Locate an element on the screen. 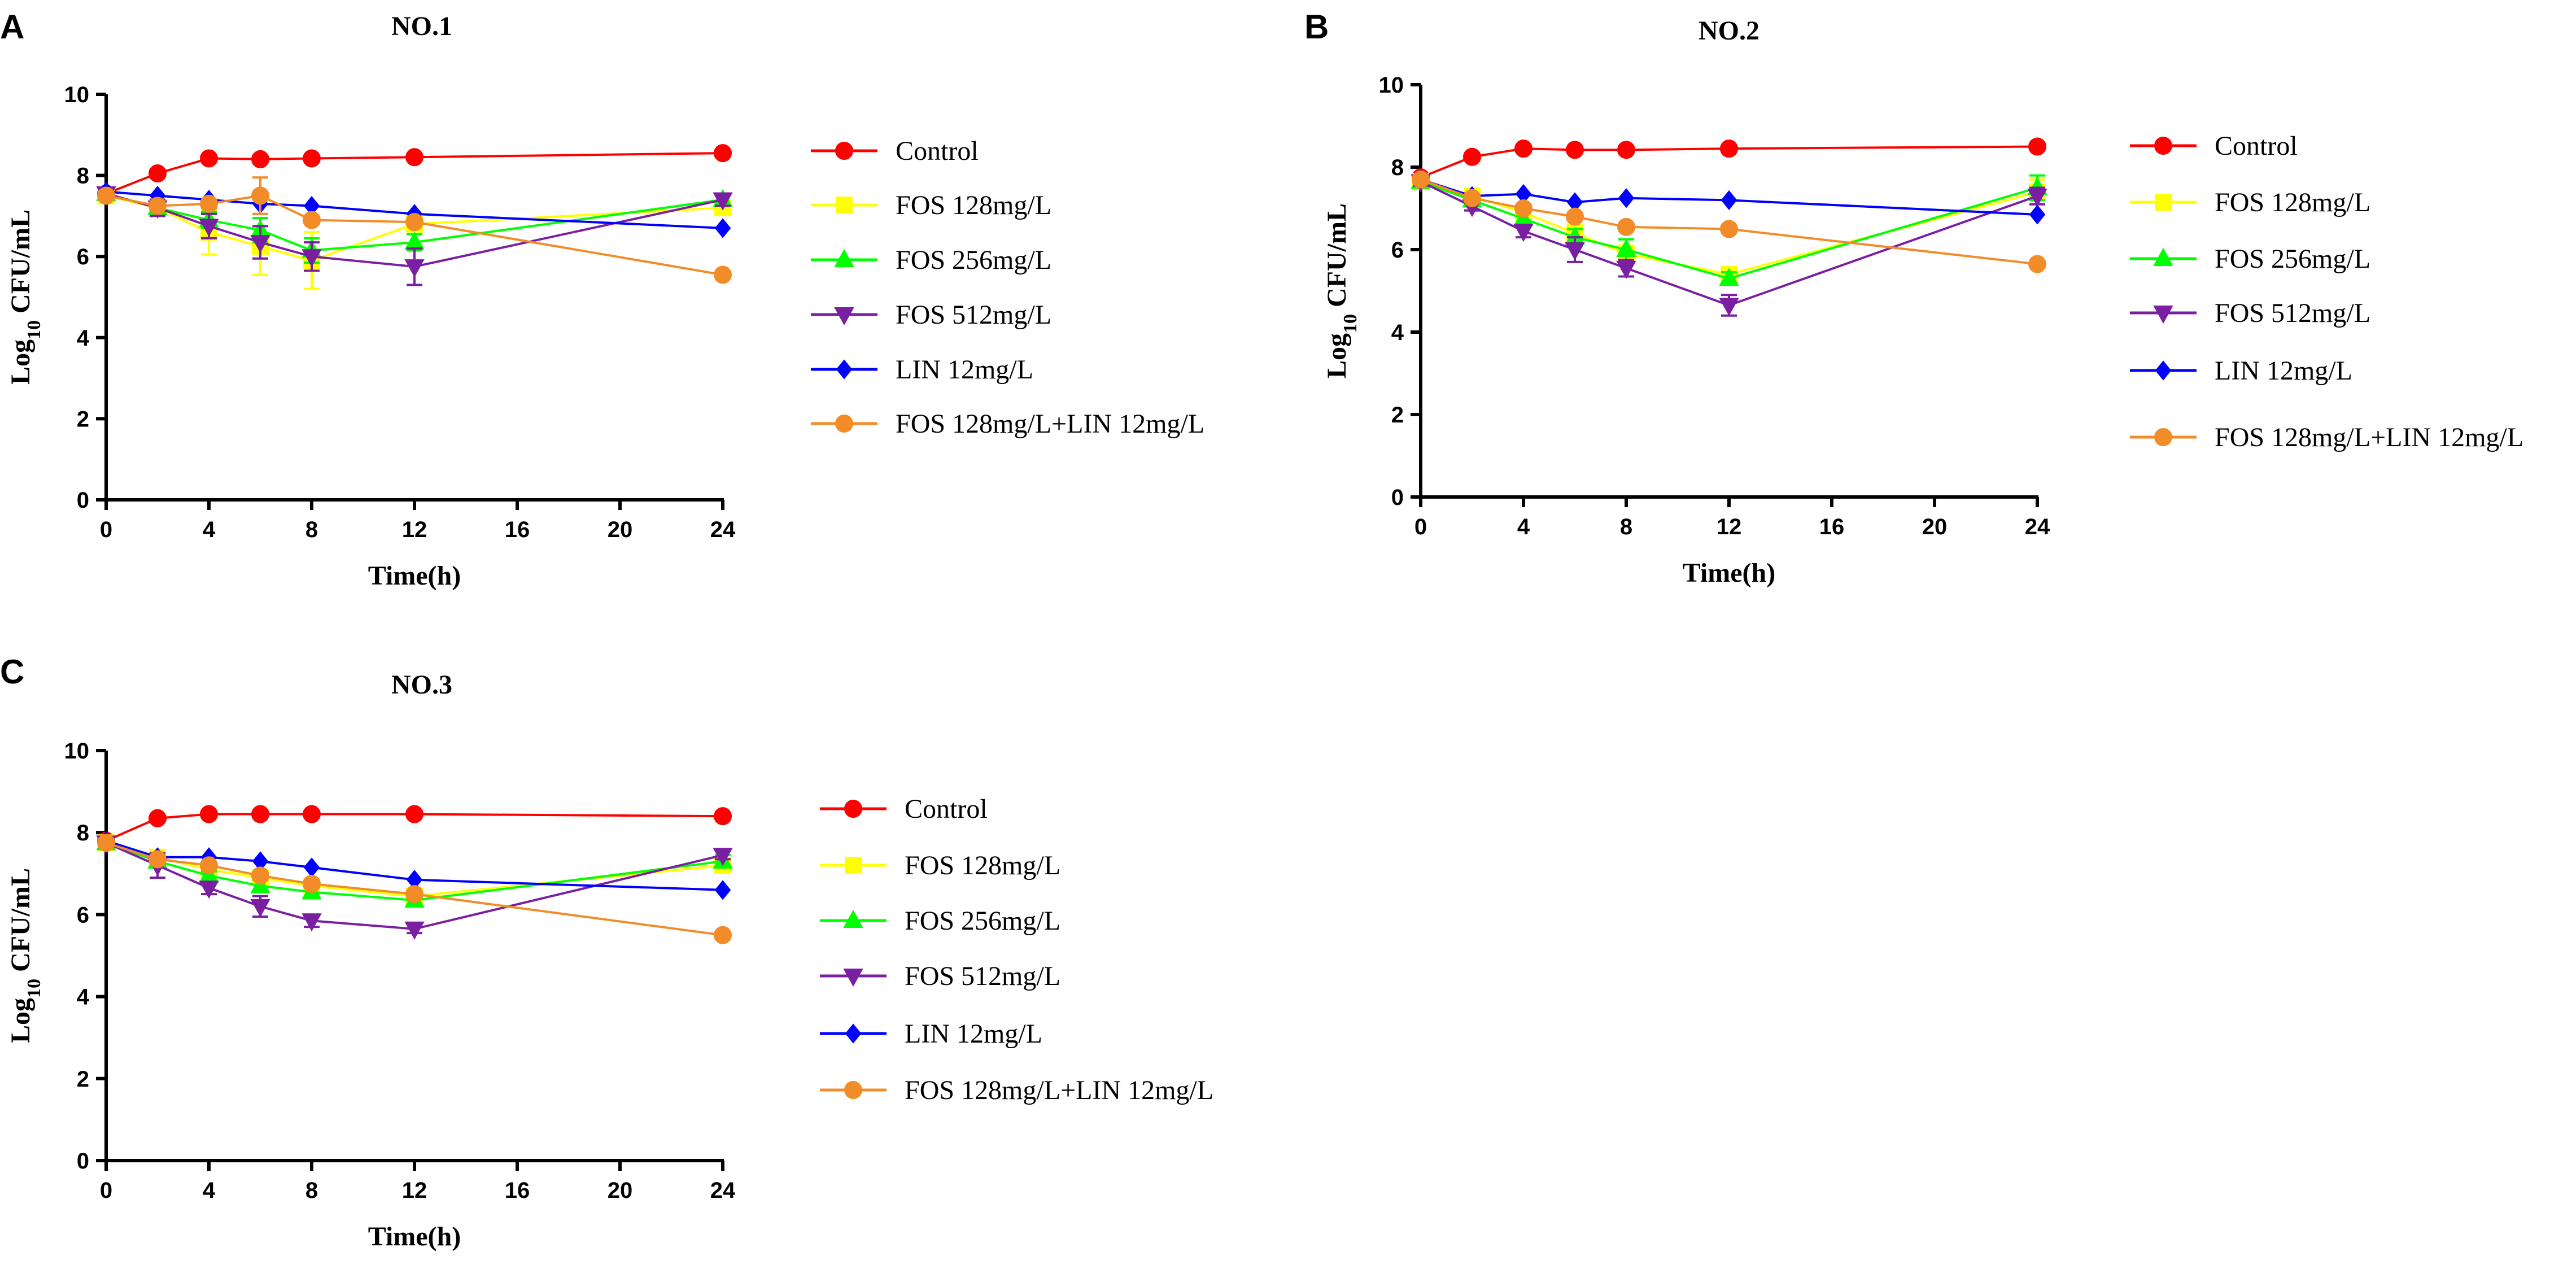 The image size is (2576, 1273). x-tick-label: 16 is located at coordinates (517, 1191).